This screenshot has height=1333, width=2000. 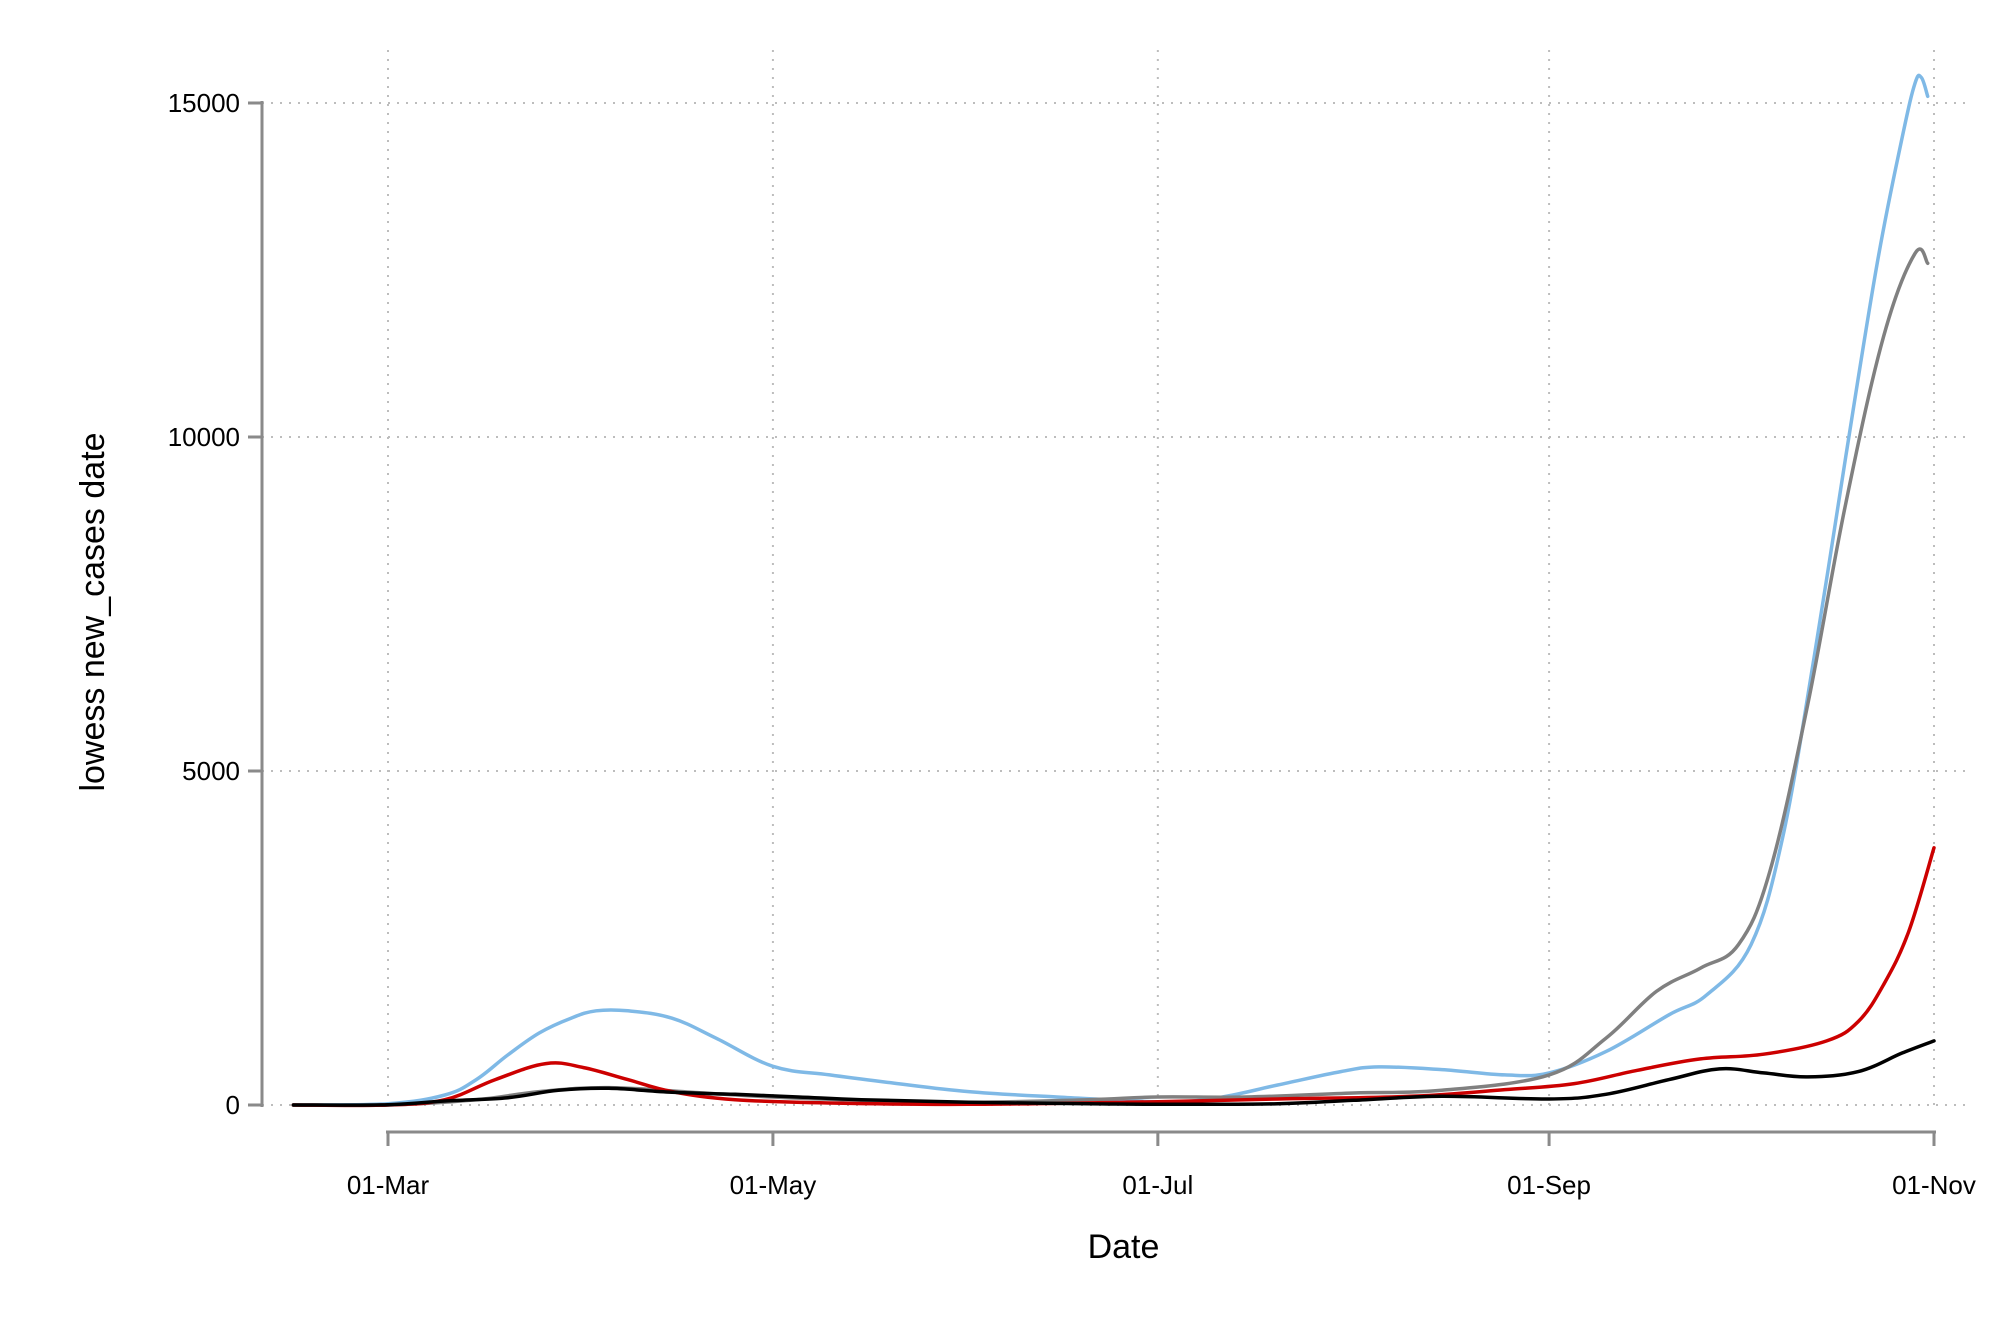 What do you see at coordinates (1124, 1247) in the screenshot?
I see `x-axis-title: Date` at bounding box center [1124, 1247].